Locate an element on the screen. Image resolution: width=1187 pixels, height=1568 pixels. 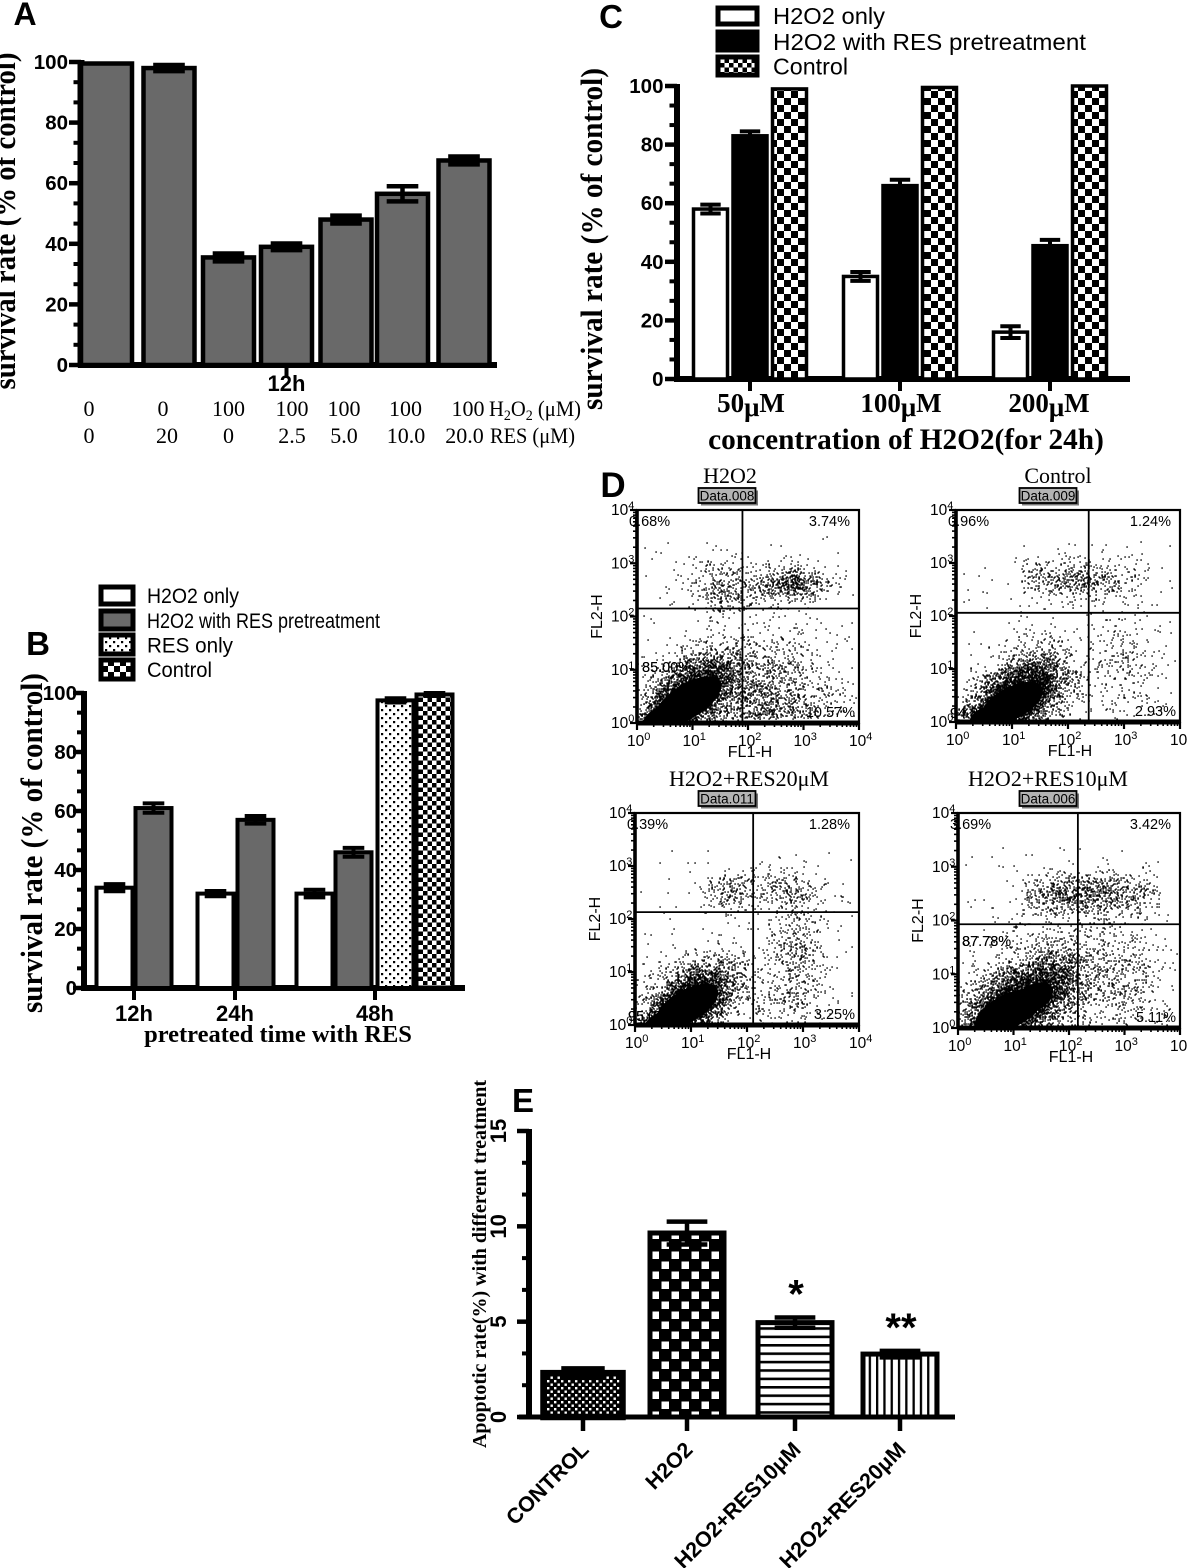
svg-text: 12h is located at coordinates (134, 1013).